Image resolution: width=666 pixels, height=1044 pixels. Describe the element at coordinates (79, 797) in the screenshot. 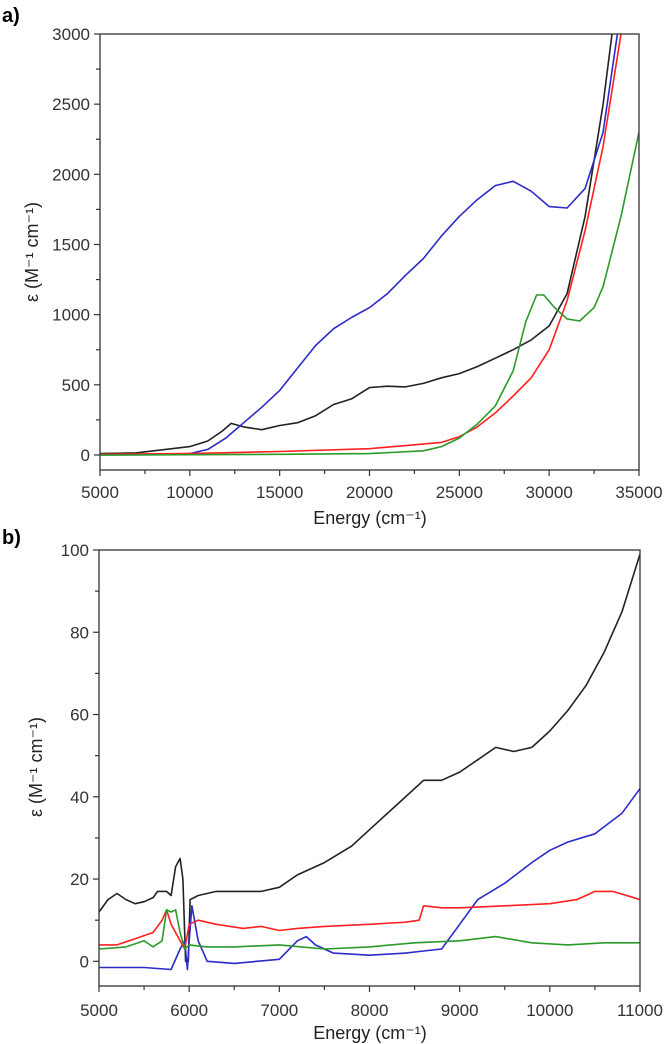

I see `y-tick-label: 40` at that location.